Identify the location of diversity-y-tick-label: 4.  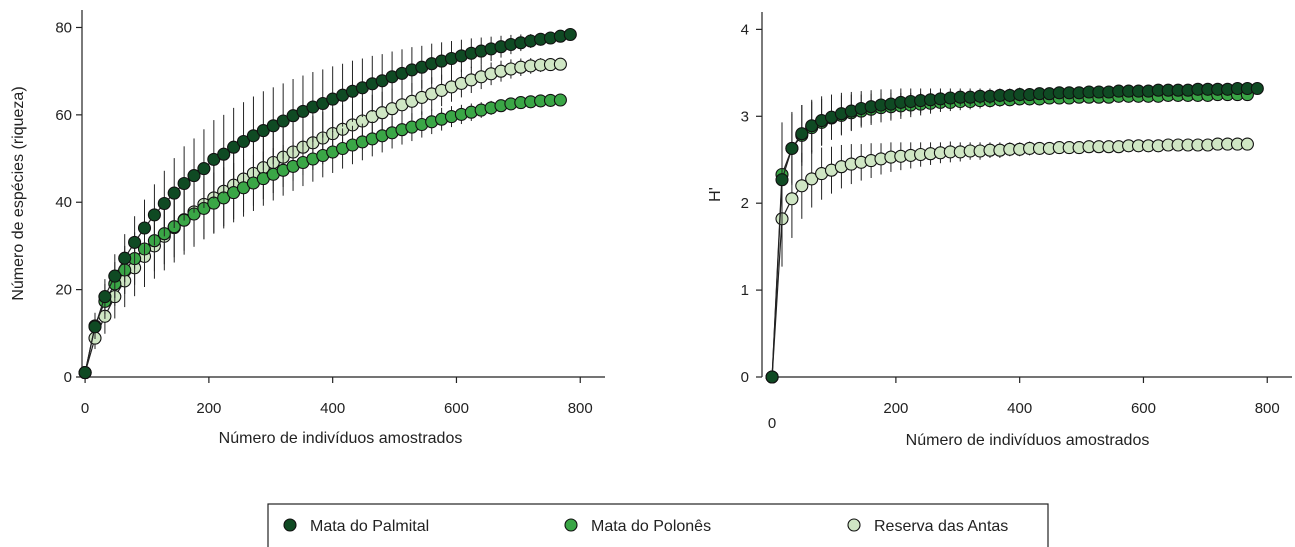
(745, 29).